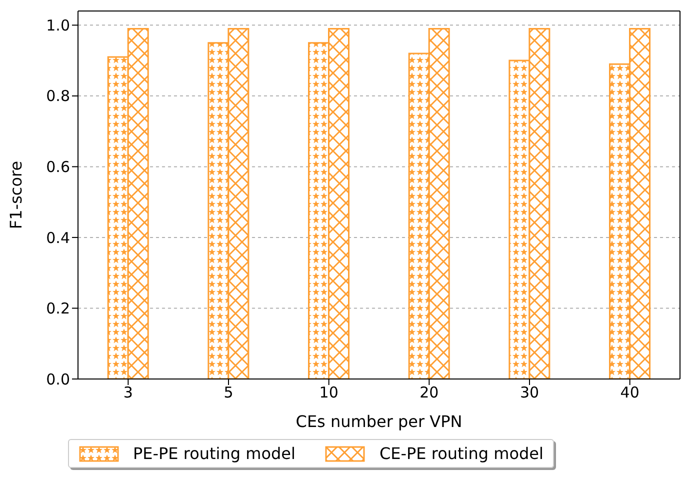  Describe the element at coordinates (58, 167) in the screenshot. I see `y-tick-label: 0.6` at that location.